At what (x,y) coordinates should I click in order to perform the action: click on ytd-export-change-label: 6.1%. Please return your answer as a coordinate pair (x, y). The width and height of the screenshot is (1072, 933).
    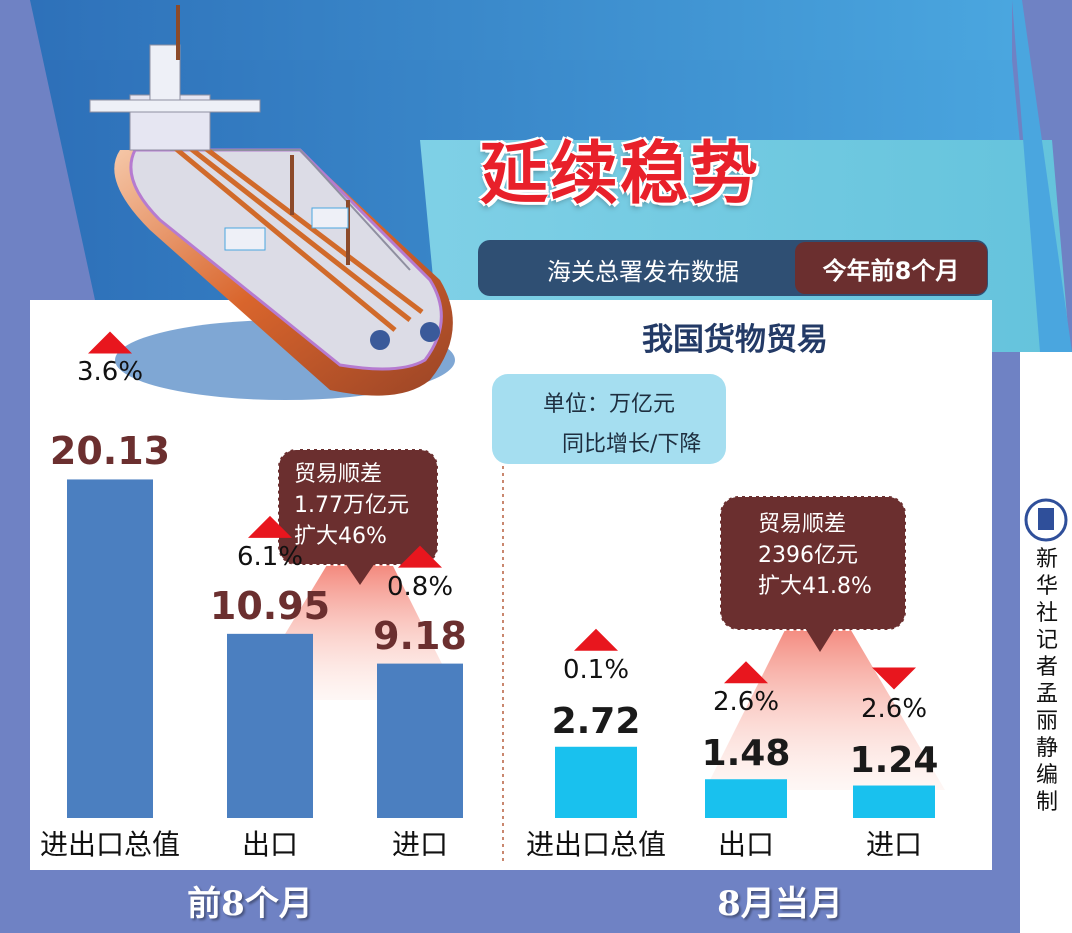
    Looking at the image, I should click on (270, 556).